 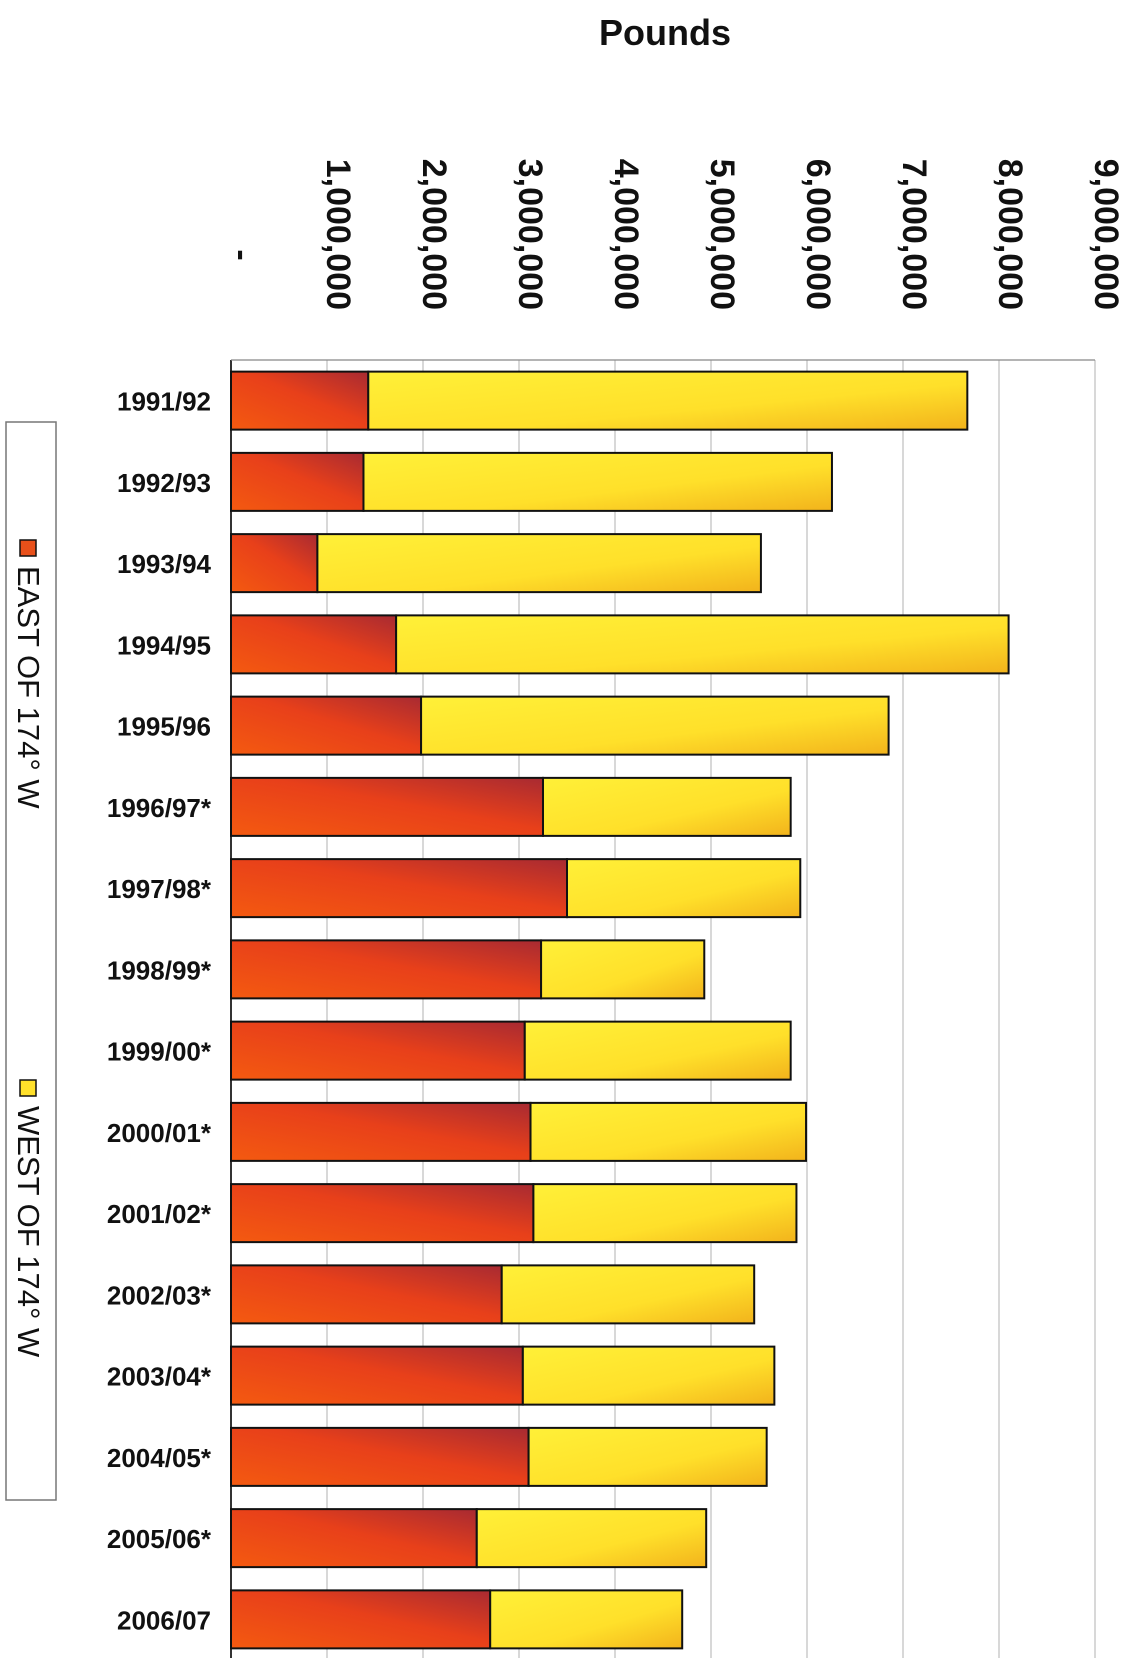 I want to click on value-tick-label: 4,000,000, so click(x=626, y=234).